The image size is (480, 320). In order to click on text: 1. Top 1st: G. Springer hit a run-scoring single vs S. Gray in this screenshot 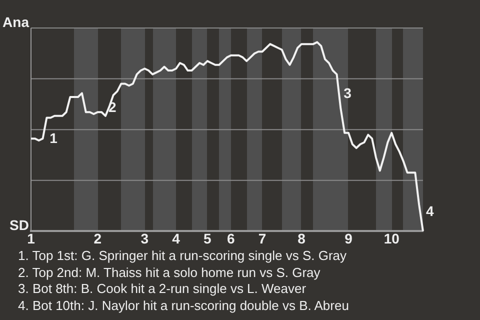, I will do `click(183, 256)`.